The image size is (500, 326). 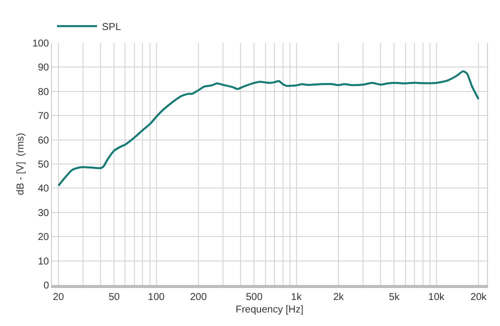 I want to click on y-tick-label: 60, so click(x=44, y=140).